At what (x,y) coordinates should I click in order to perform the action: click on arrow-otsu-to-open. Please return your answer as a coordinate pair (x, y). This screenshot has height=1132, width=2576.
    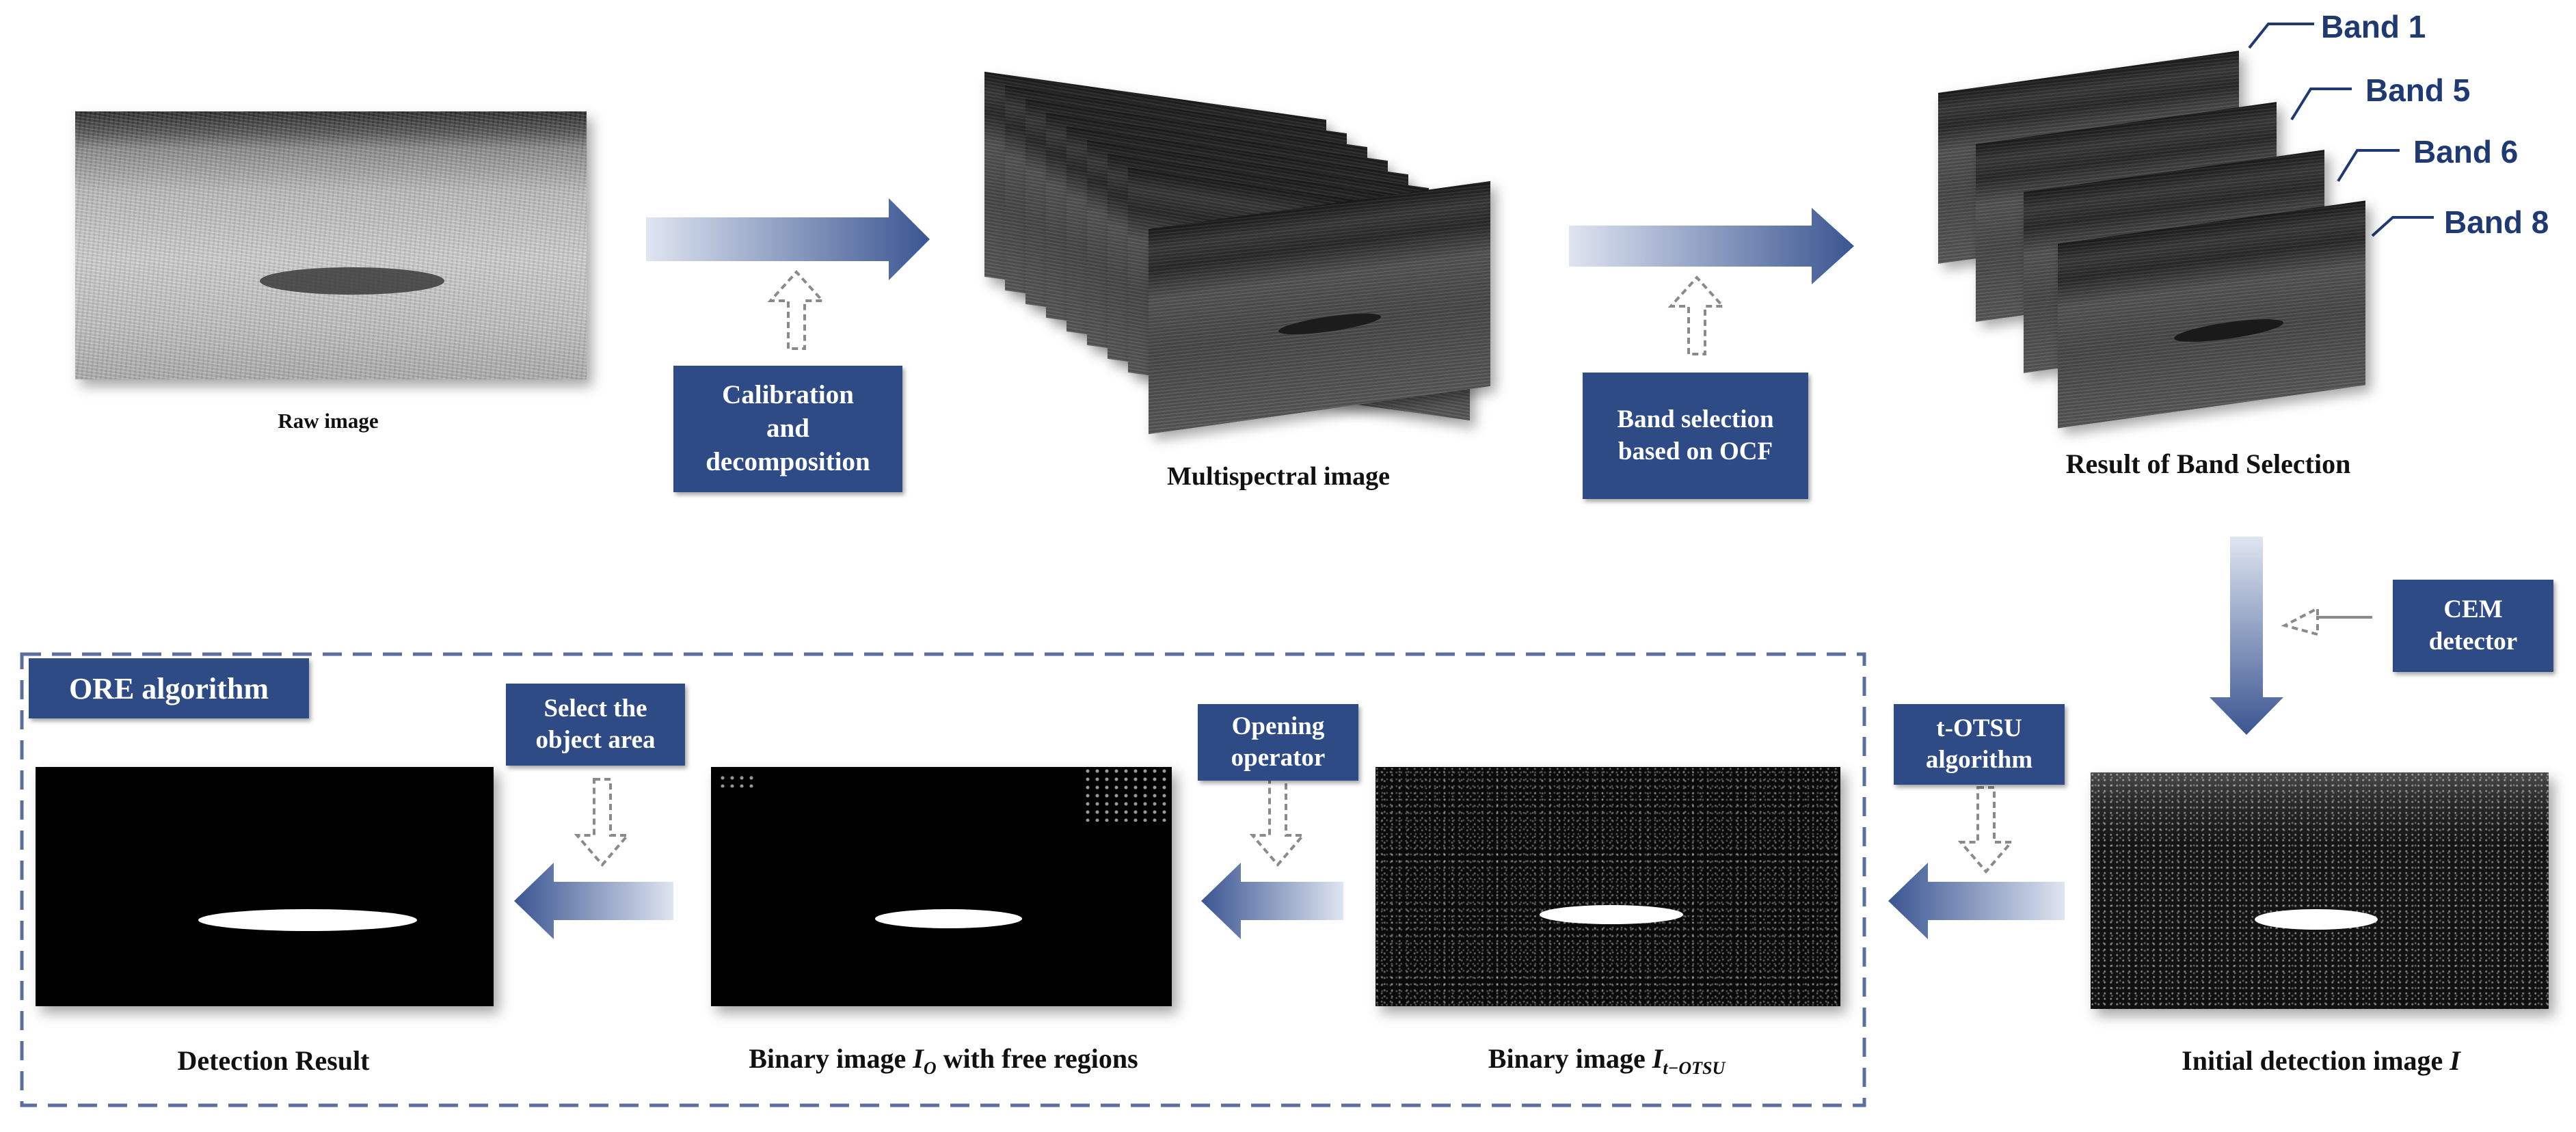
    Looking at the image, I should click on (1272, 901).